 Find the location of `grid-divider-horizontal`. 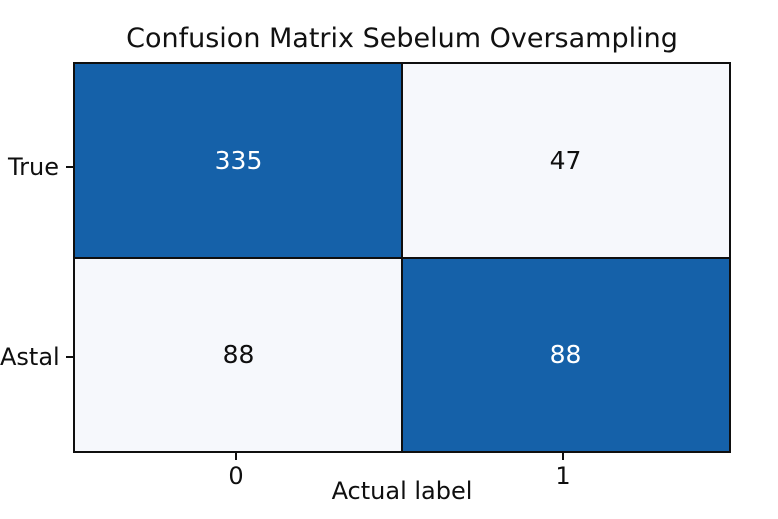

grid-divider-horizontal is located at coordinates (402, 257).